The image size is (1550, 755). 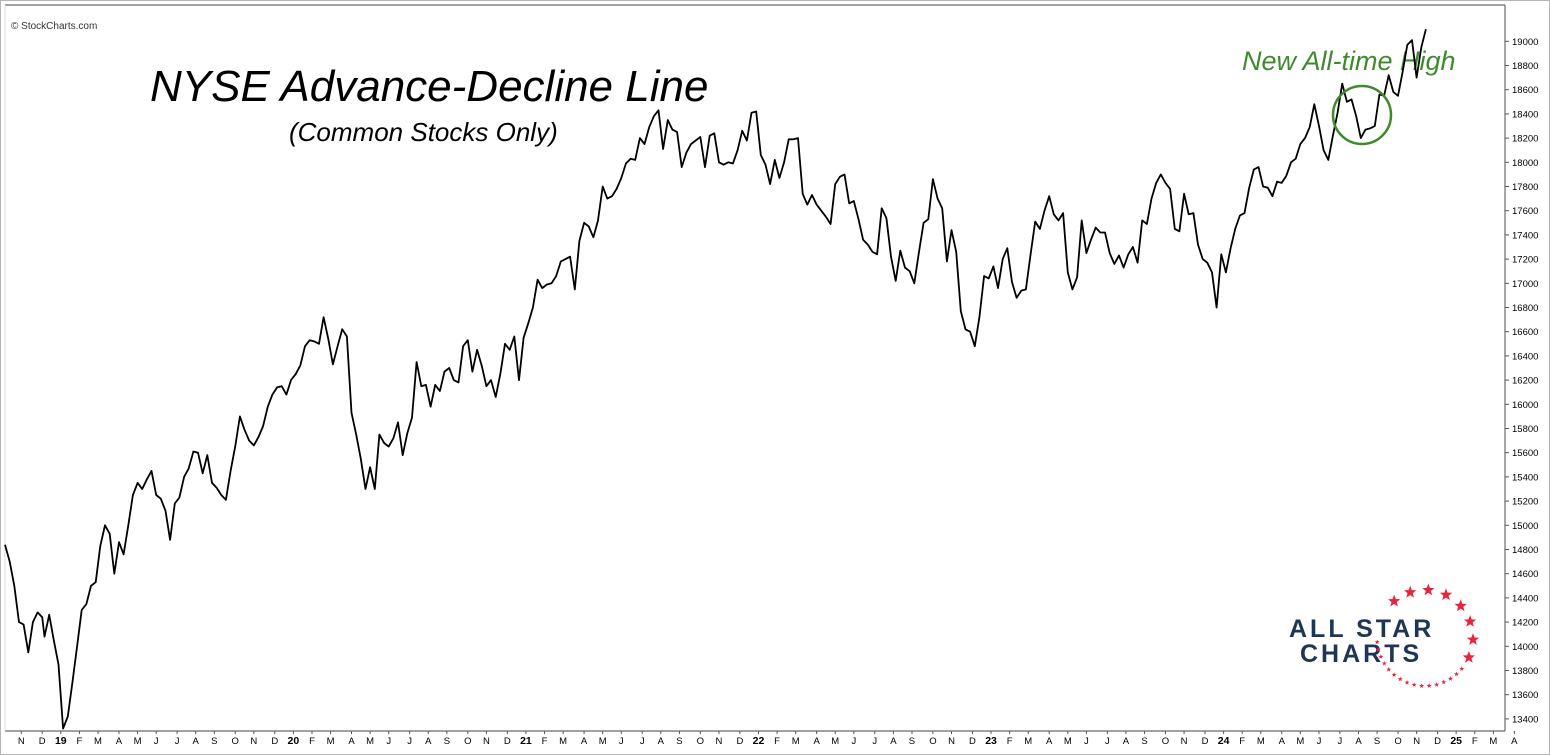 What do you see at coordinates (61, 741) in the screenshot?
I see `x-tick-year-label: 19` at bounding box center [61, 741].